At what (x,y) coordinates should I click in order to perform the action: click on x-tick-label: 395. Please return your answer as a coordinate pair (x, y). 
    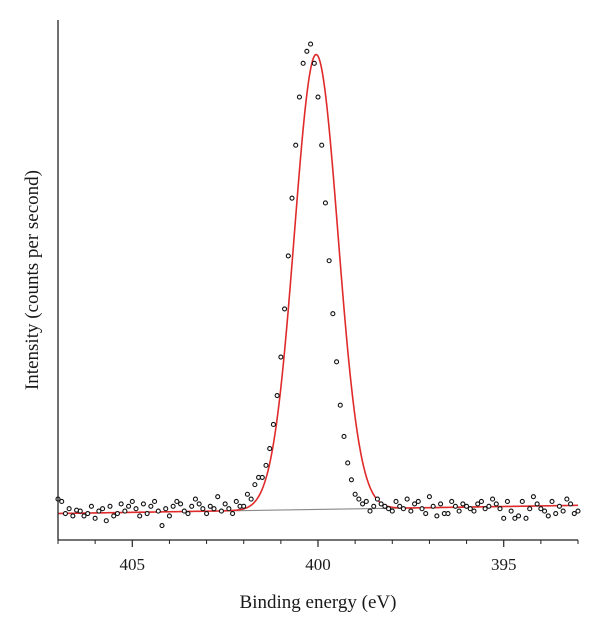
    Looking at the image, I should click on (504, 564).